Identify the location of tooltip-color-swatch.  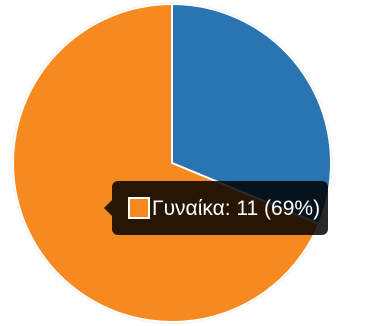
(139, 208).